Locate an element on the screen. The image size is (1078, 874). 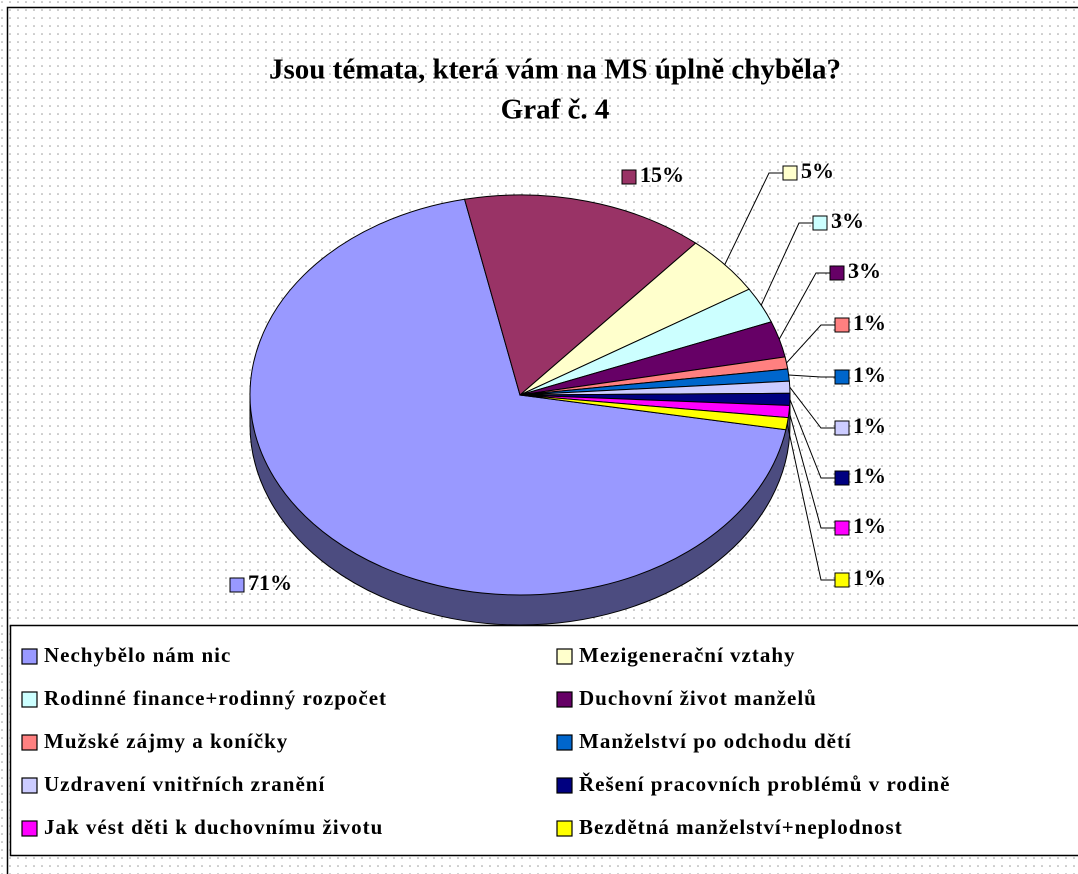
legend-label: Jak vést děti k duchovnímu životu is located at coordinates (213, 827).